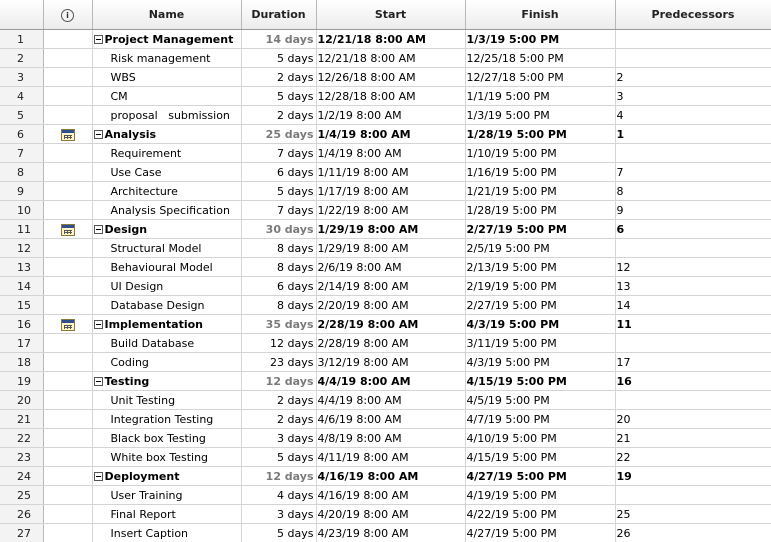  Describe the element at coordinates (22, 229) in the screenshot. I see `row-id: 11` at that location.